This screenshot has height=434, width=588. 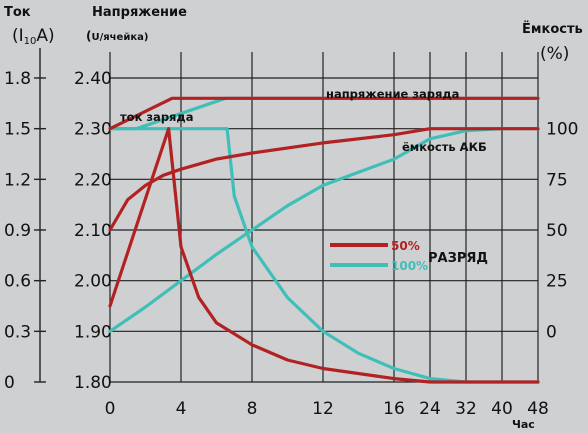 I want to click on x-tick-label: 32, so click(x=466, y=409).